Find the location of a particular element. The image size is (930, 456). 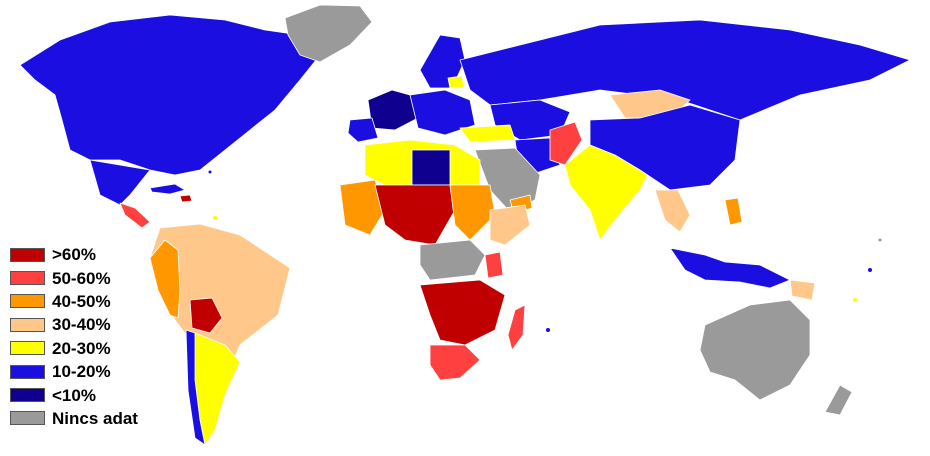

horn-africa-region is located at coordinates (510, 225).